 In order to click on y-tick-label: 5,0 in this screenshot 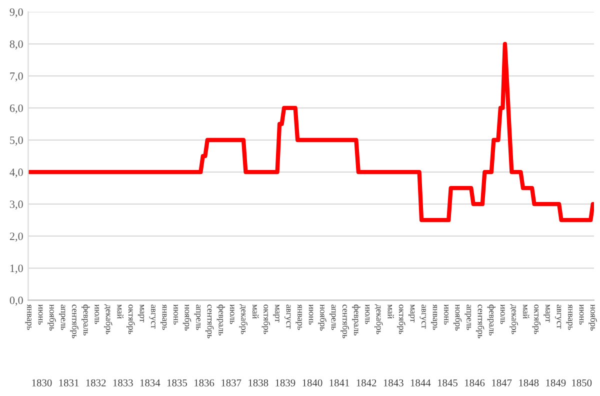, I will do `click(16, 141)`.